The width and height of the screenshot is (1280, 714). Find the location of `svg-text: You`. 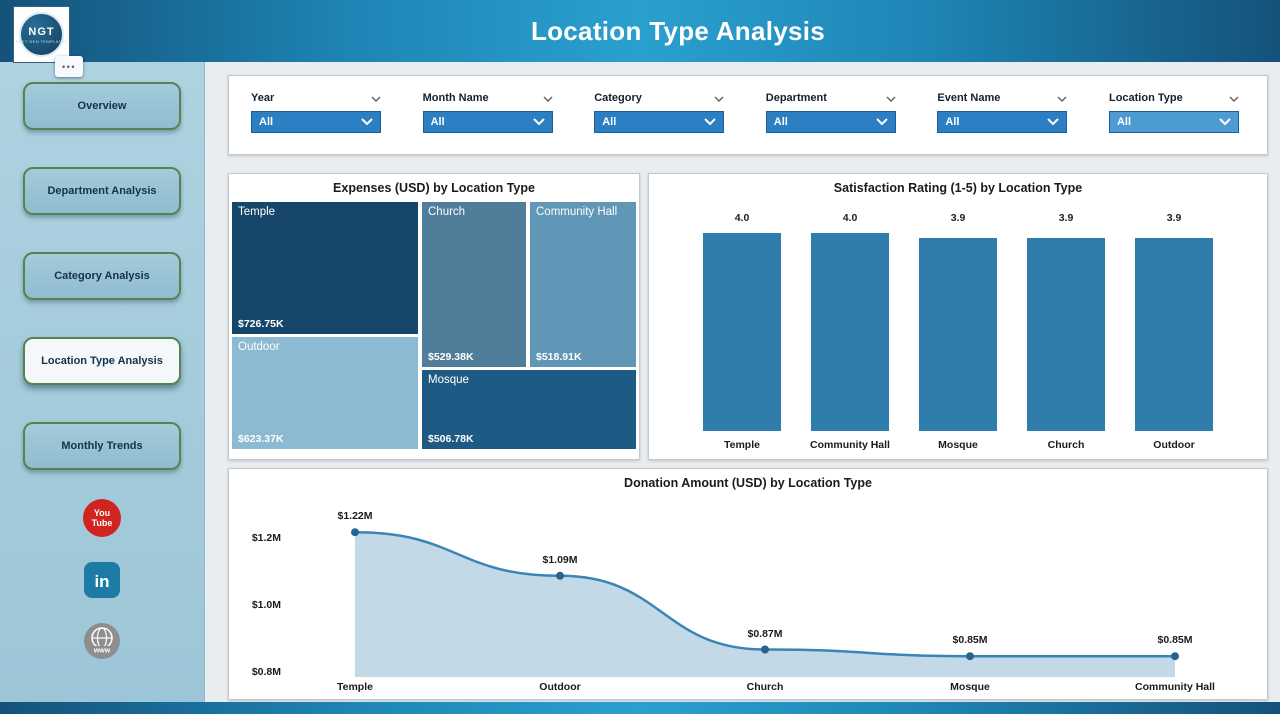

svg-text: You is located at coordinates (102, 513).